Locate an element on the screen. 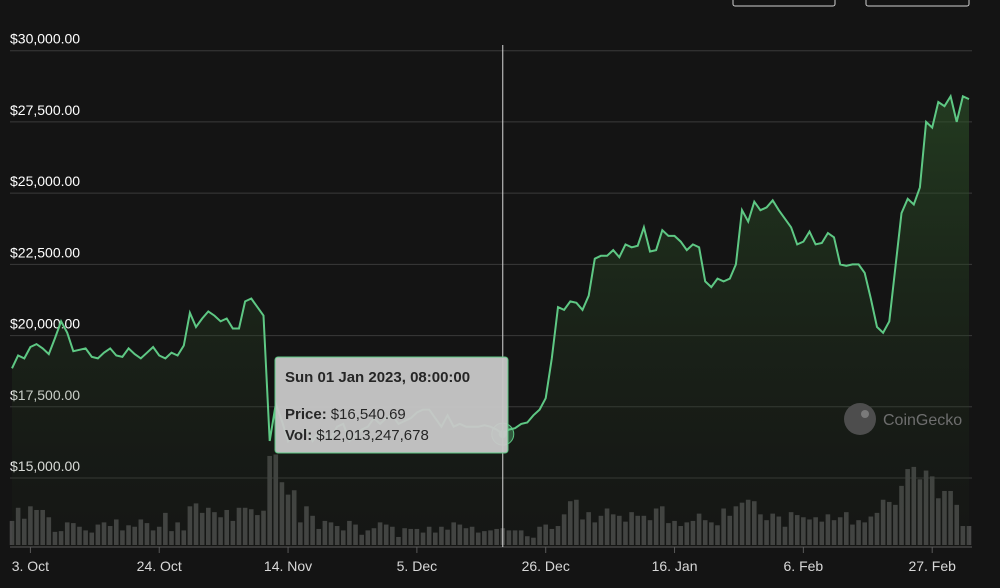  watermark-text: CoinGecko is located at coordinates (922, 420).